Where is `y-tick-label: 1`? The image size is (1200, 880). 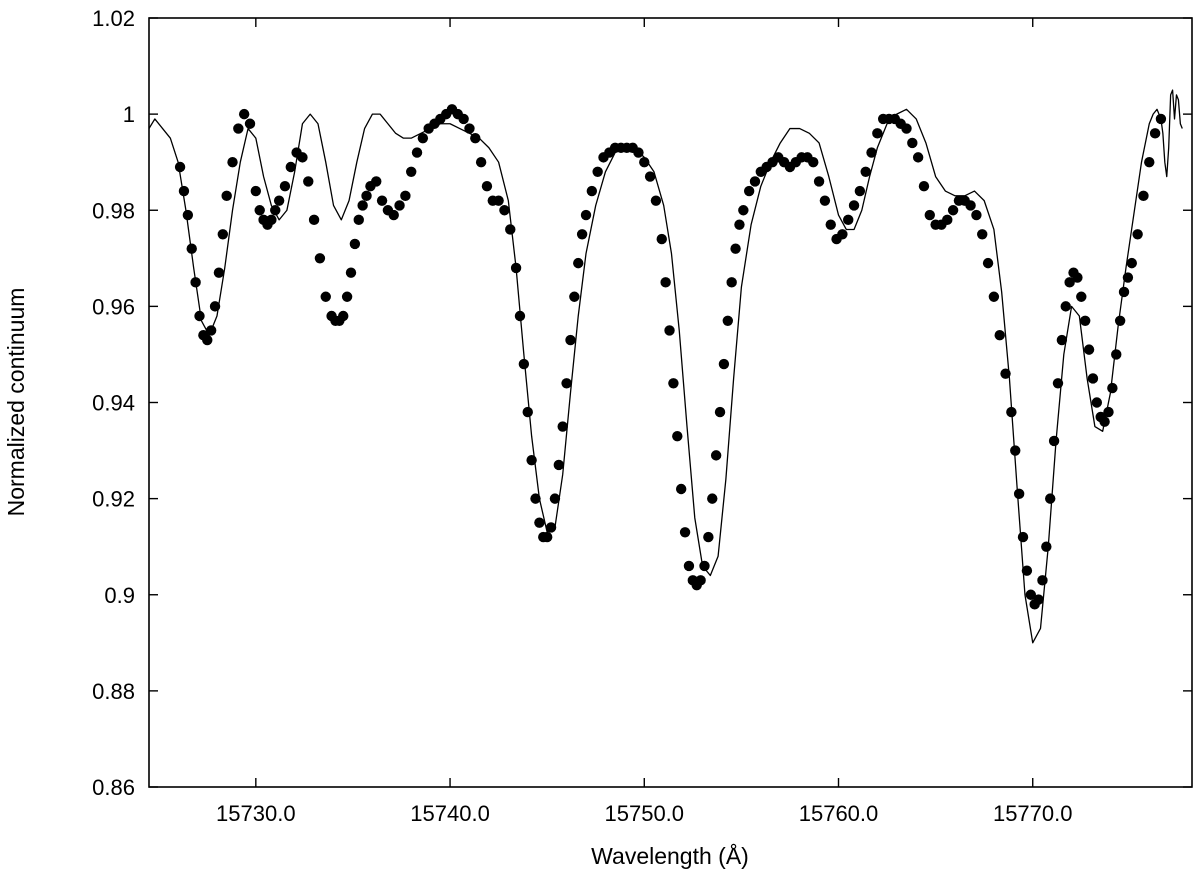
y-tick-label: 1 is located at coordinates (129, 114).